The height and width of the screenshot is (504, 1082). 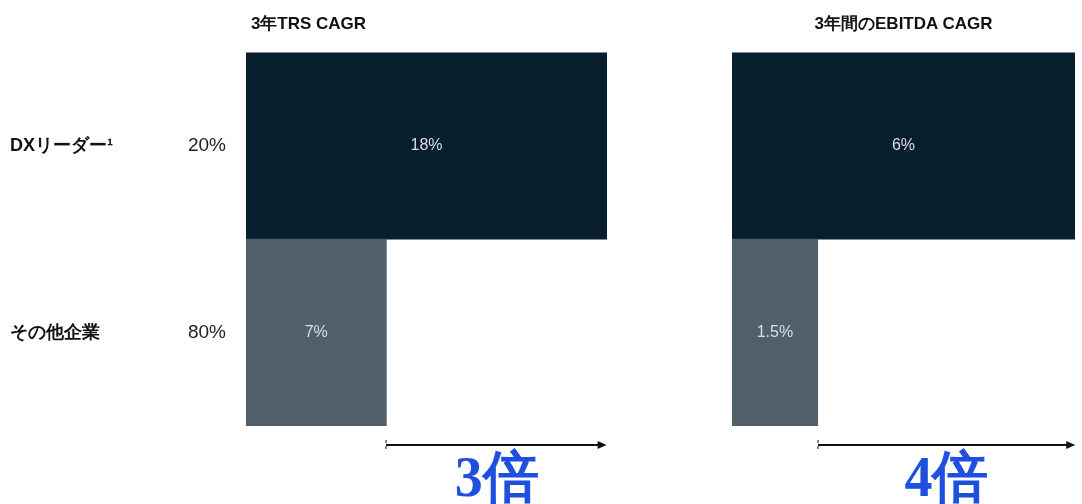 What do you see at coordinates (903, 145) in the screenshot?
I see `data-label: 6%` at bounding box center [903, 145].